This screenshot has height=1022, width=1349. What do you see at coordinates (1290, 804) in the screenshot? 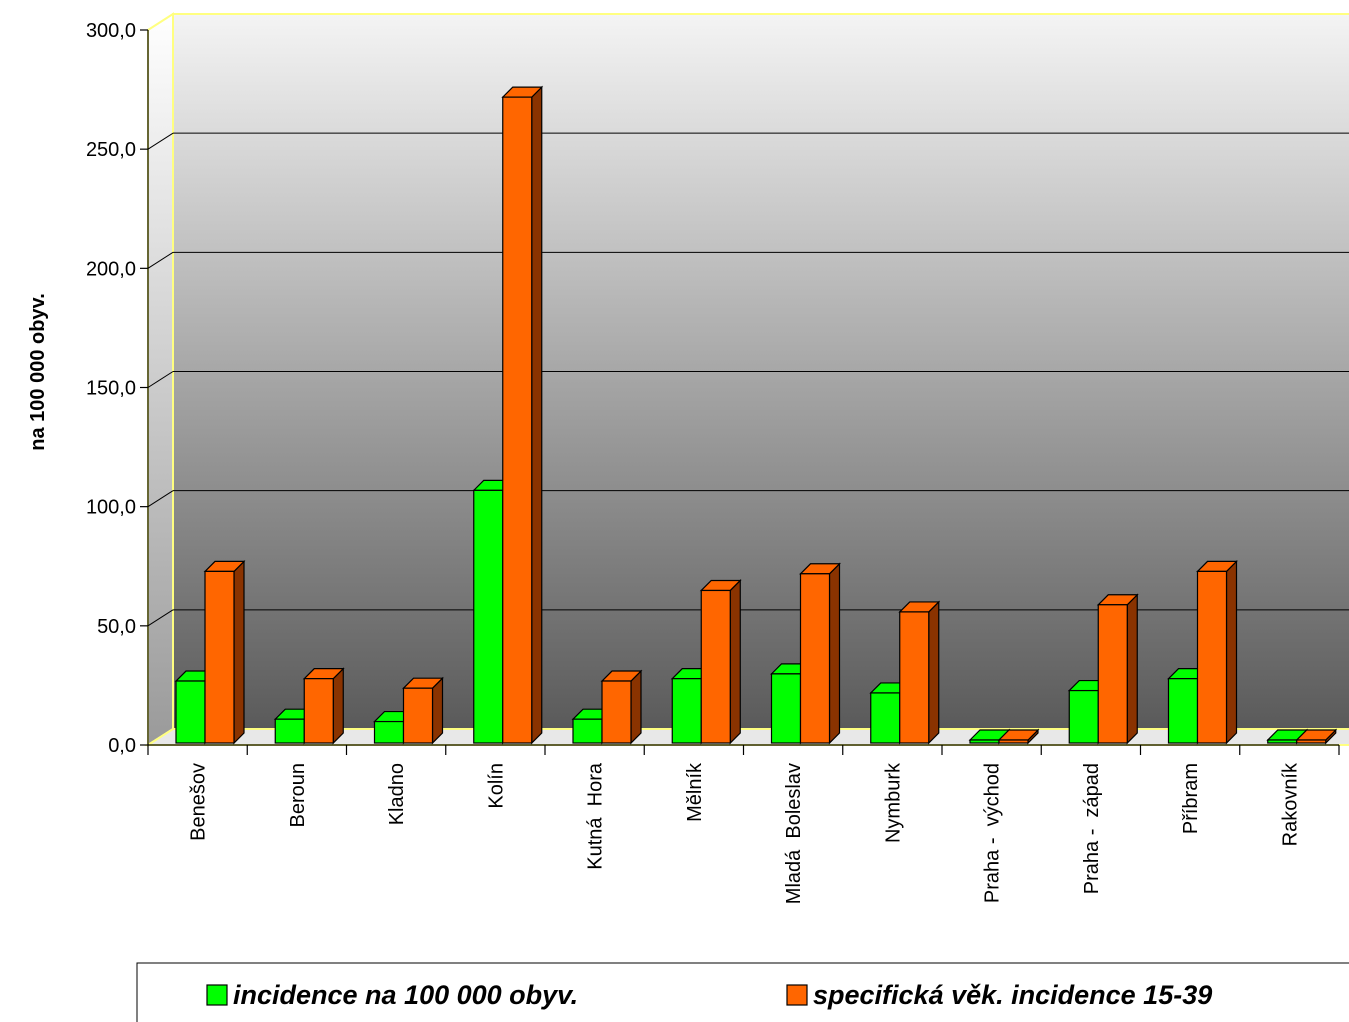
I see `x-tick-label: Rakovník` at bounding box center [1290, 804].